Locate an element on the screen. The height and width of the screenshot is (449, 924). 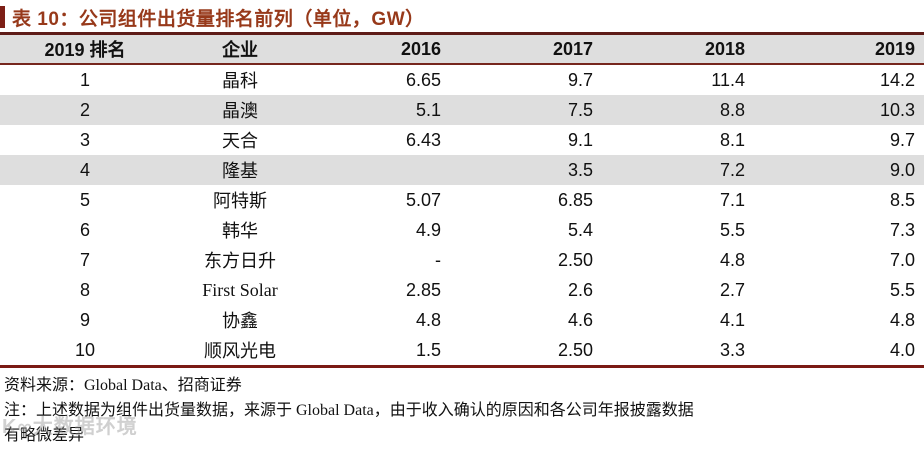
header-2017: 2017 is located at coordinates (572, 48).